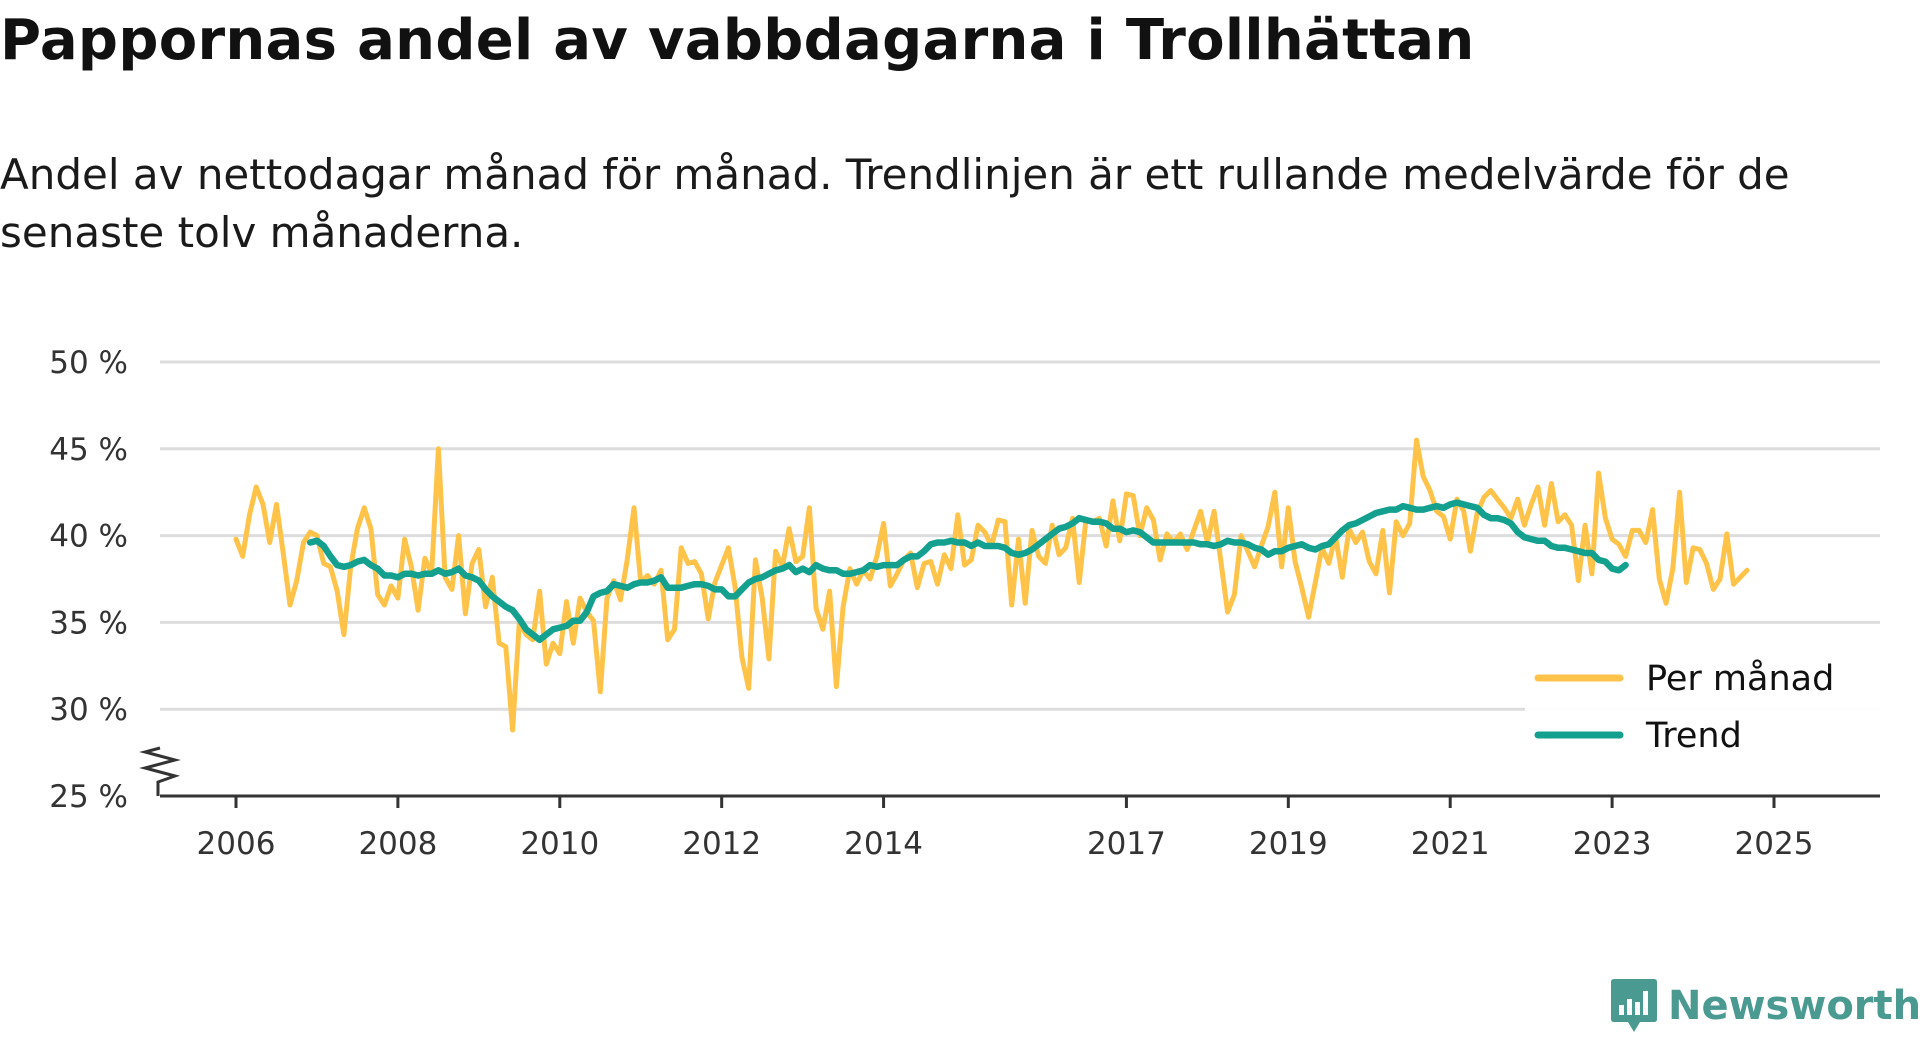 This screenshot has height=1040, width=1920. What do you see at coordinates (88, 623) in the screenshot?
I see `y-tick-label: 35 %` at bounding box center [88, 623].